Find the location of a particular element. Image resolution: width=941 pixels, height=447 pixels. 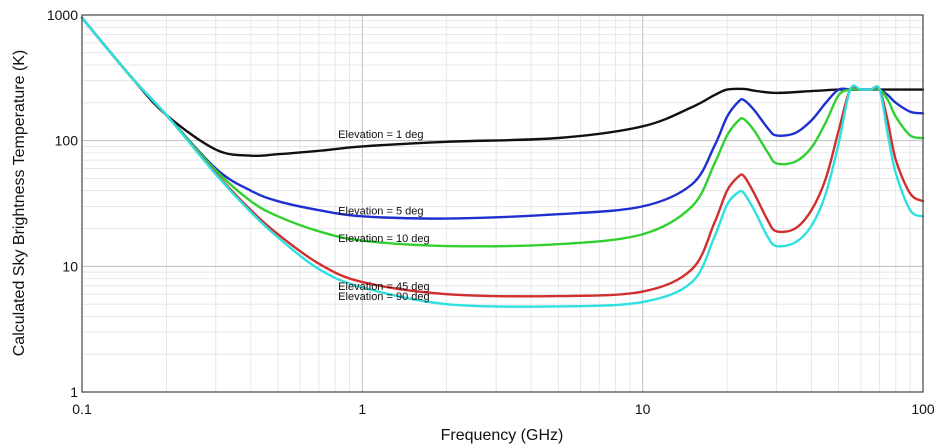

x-axis-title: Frequency (GHz) is located at coordinates (502, 435).